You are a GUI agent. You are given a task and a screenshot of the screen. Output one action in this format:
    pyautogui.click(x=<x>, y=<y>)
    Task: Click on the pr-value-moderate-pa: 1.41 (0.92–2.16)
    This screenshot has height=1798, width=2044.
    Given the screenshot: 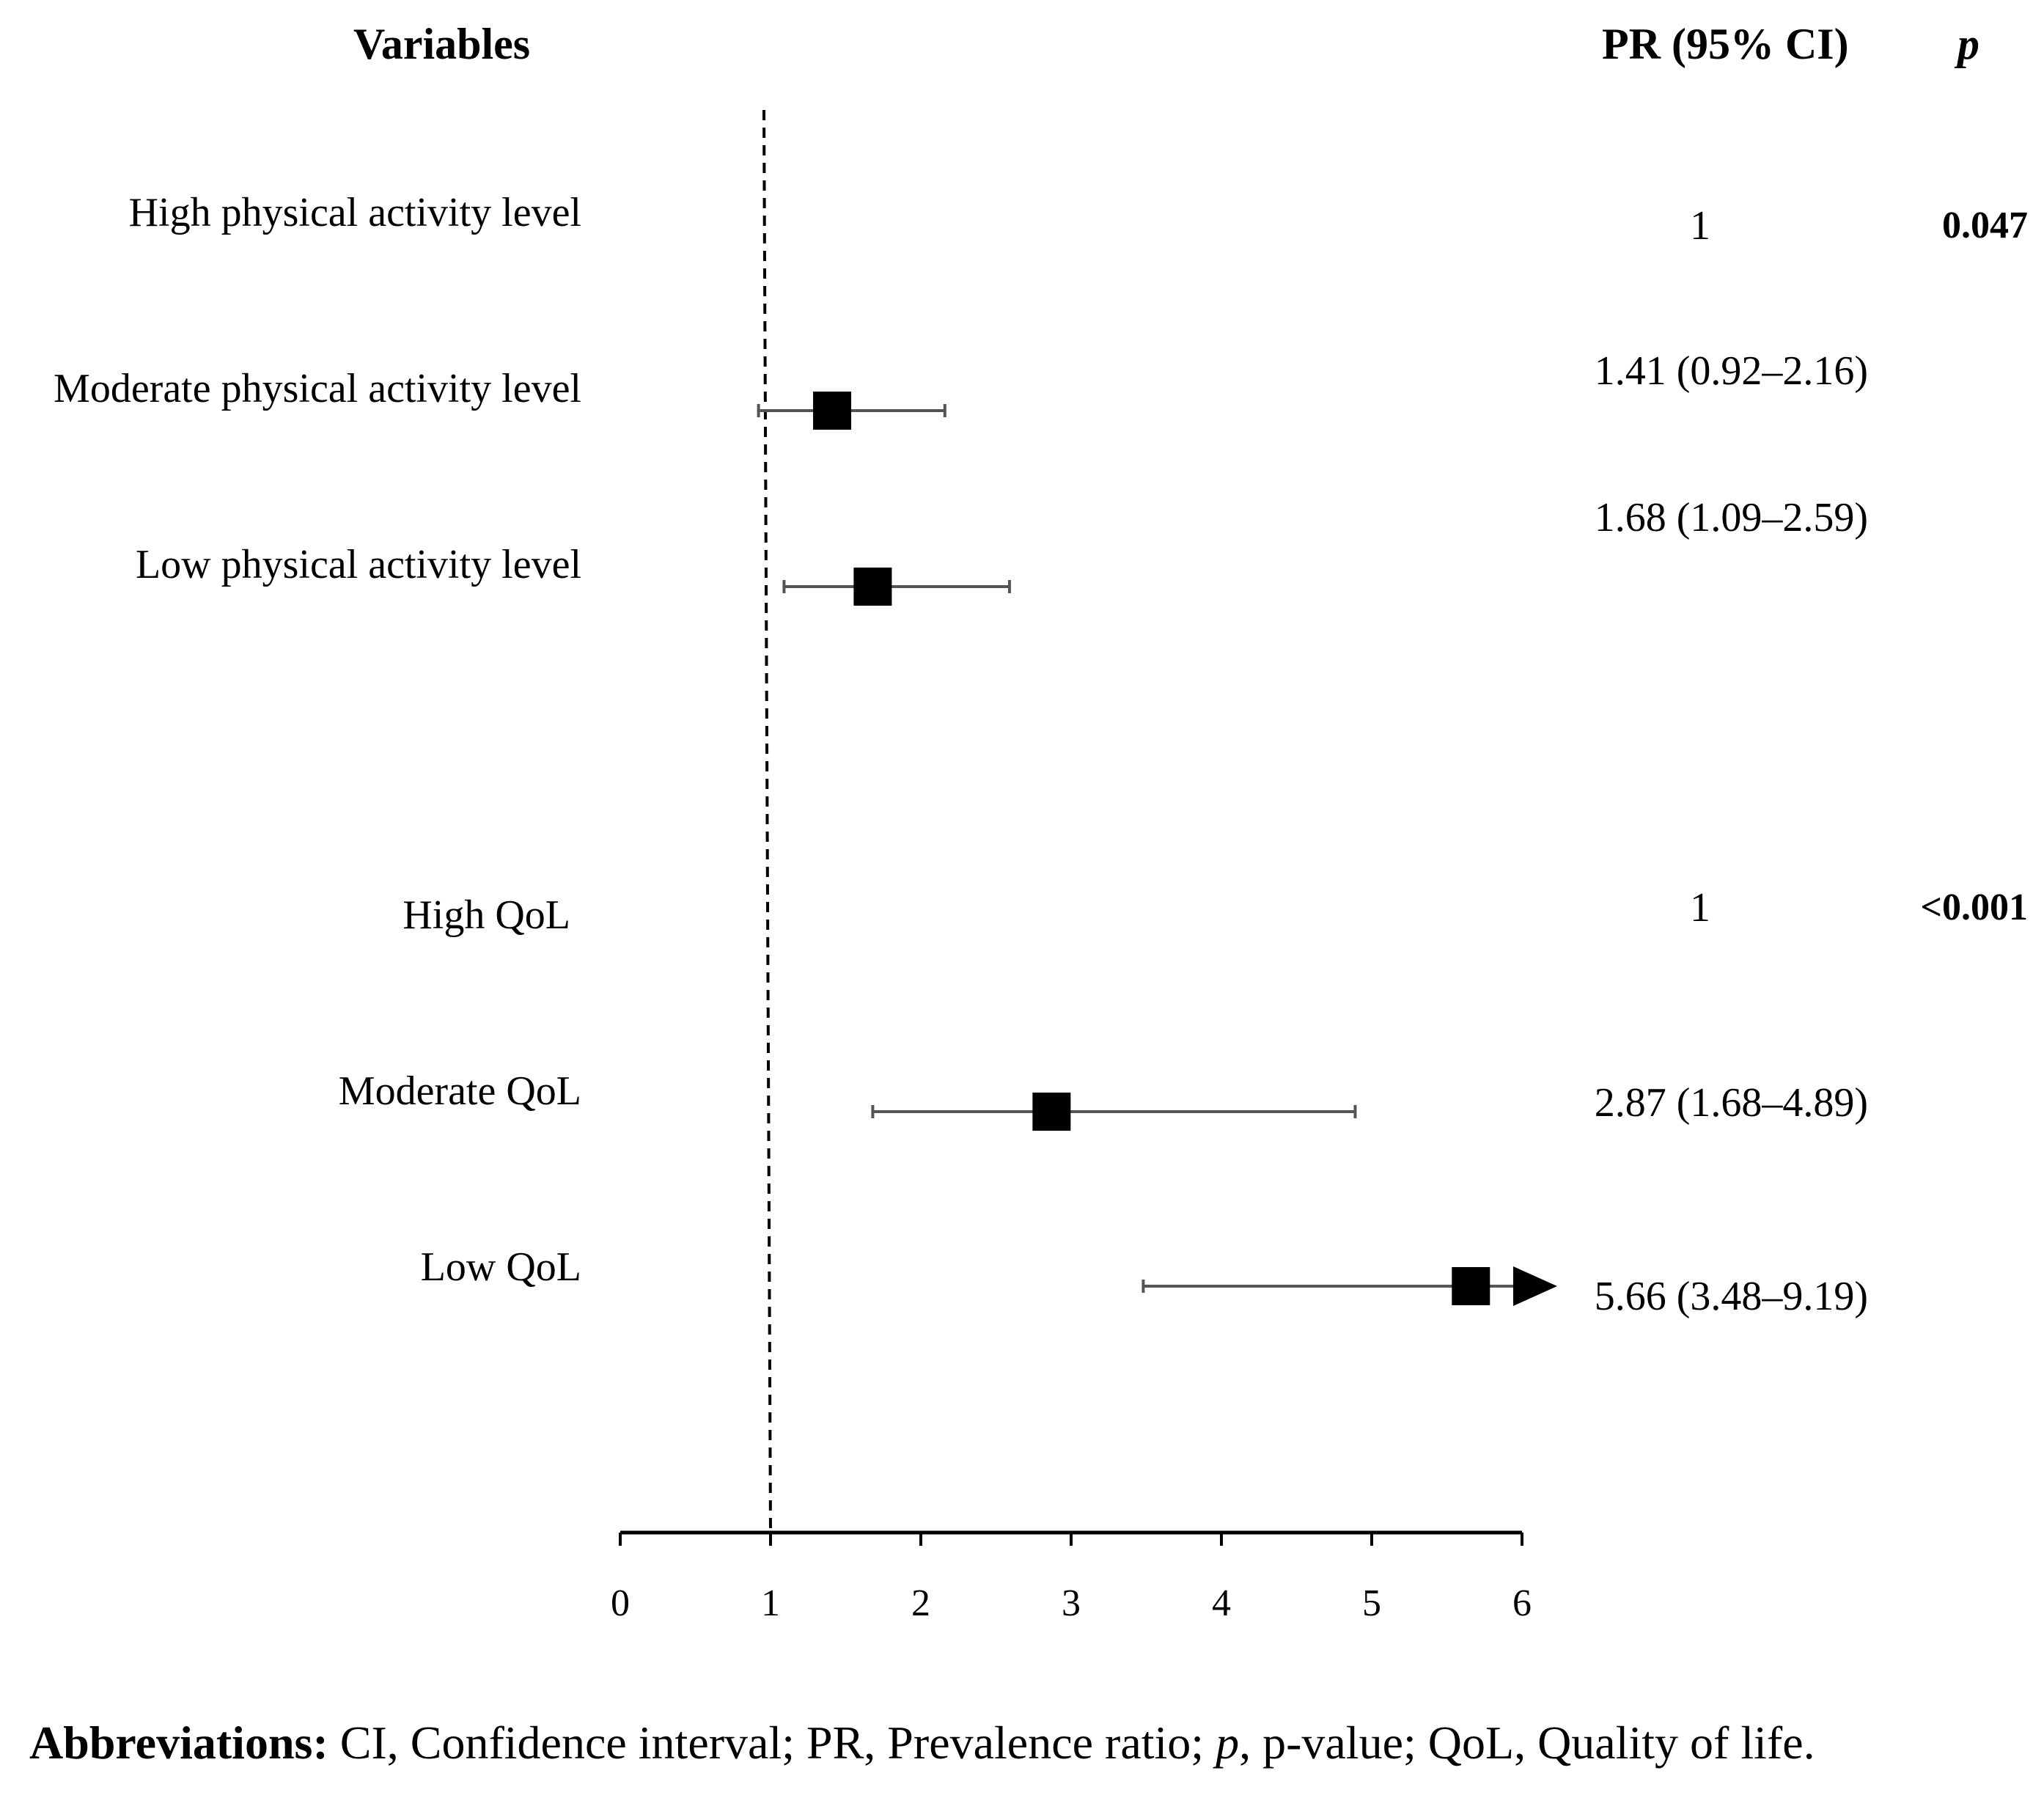 What is the action you would take?
    pyautogui.click(x=1731, y=371)
    